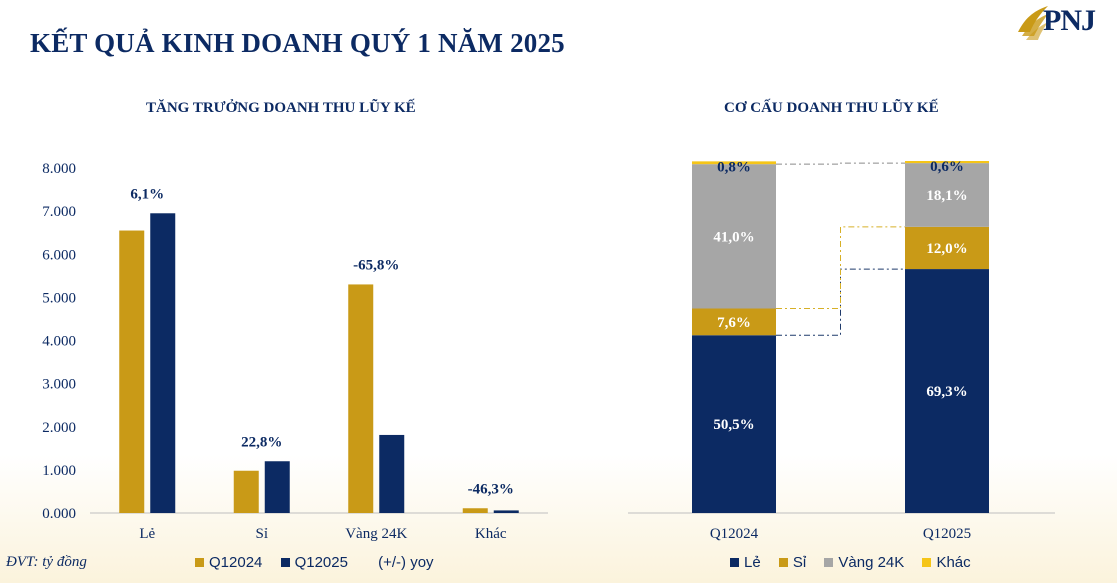  I want to click on legend-item: Q12024, so click(228, 562).